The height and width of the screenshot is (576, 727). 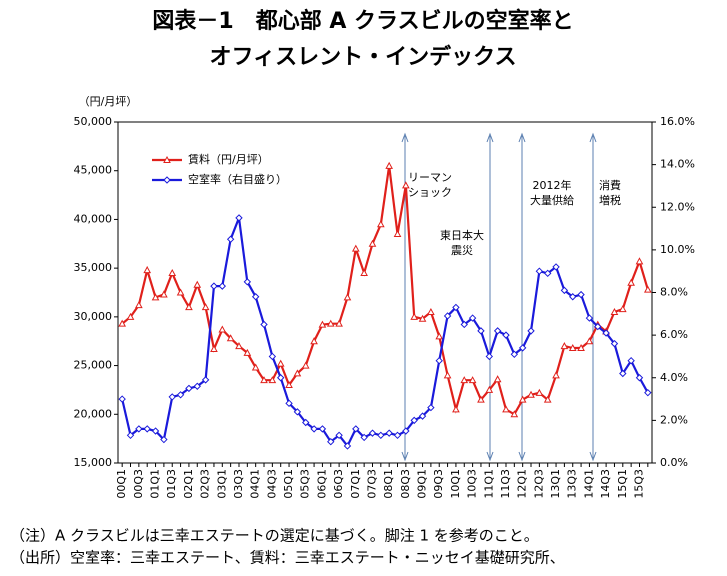 What do you see at coordinates (538, 484) in the screenshot?
I see `x-tick-label: 12Q3` at bounding box center [538, 484].